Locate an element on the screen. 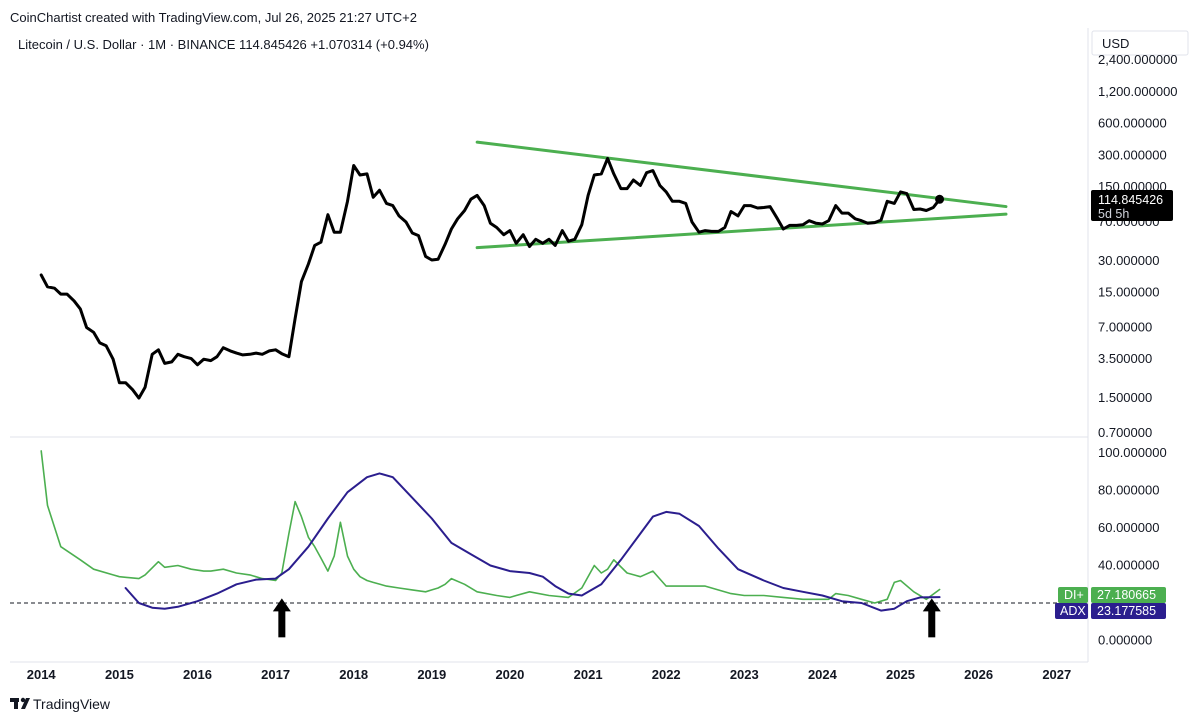  price-tag-box is located at coordinates (1132, 205).